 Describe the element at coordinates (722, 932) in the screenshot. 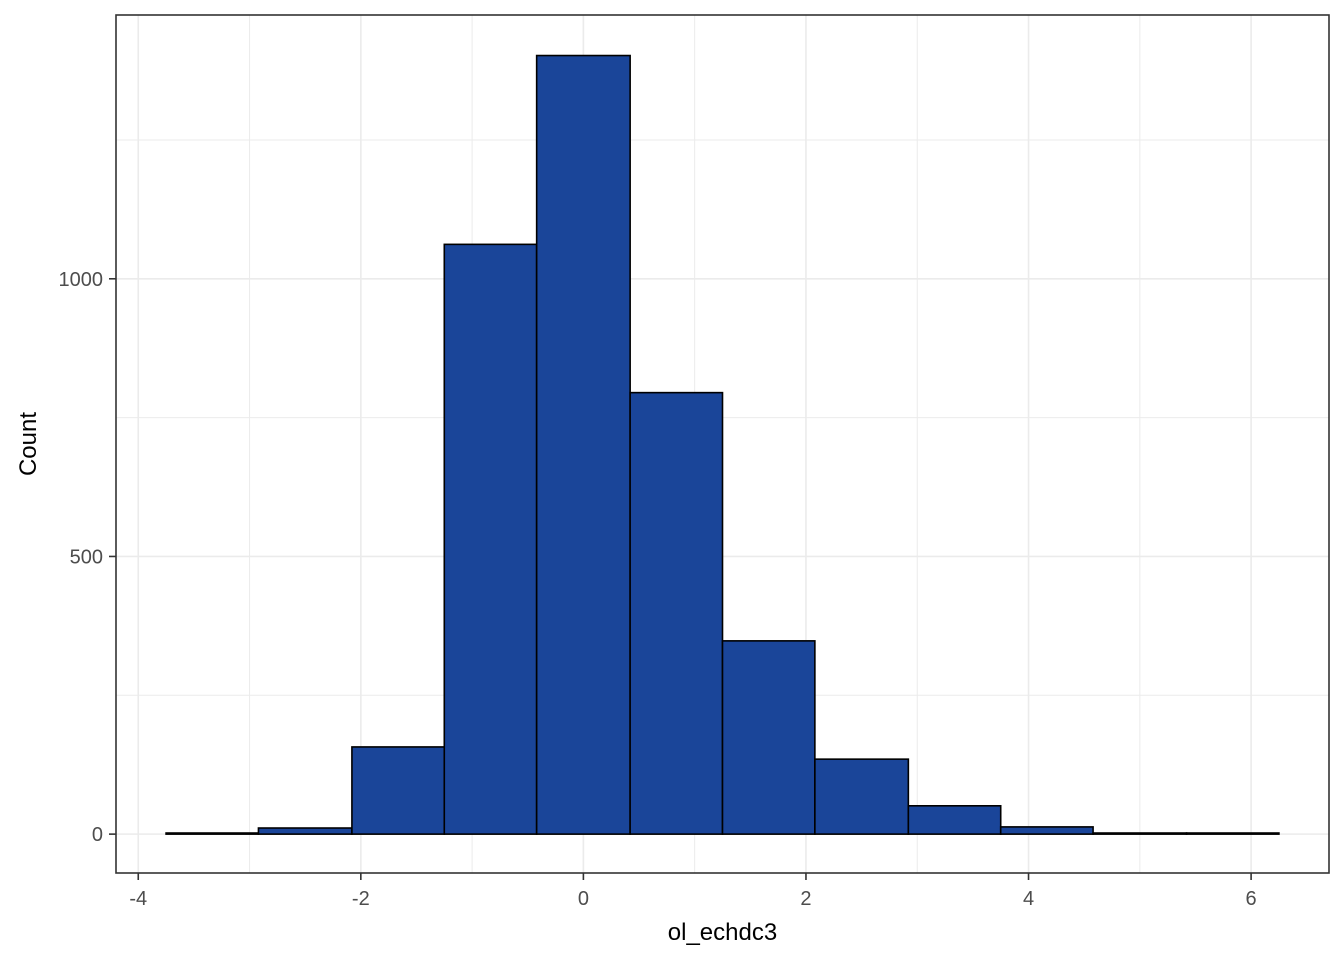

I see `x-axis-title: ol_echdc3` at that location.